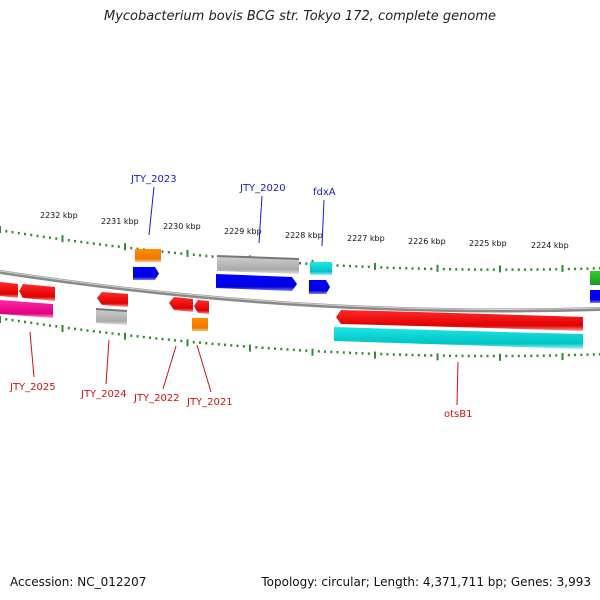  Describe the element at coordinates (458, 414) in the screenshot. I see `gene-label-reverse: otsB1` at that location.